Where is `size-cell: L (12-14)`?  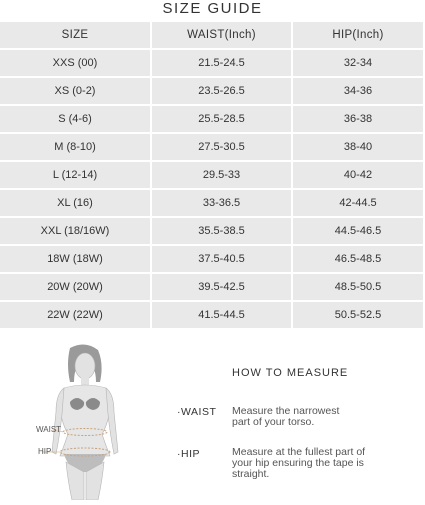
size-cell: L (12-14) is located at coordinates (75, 175).